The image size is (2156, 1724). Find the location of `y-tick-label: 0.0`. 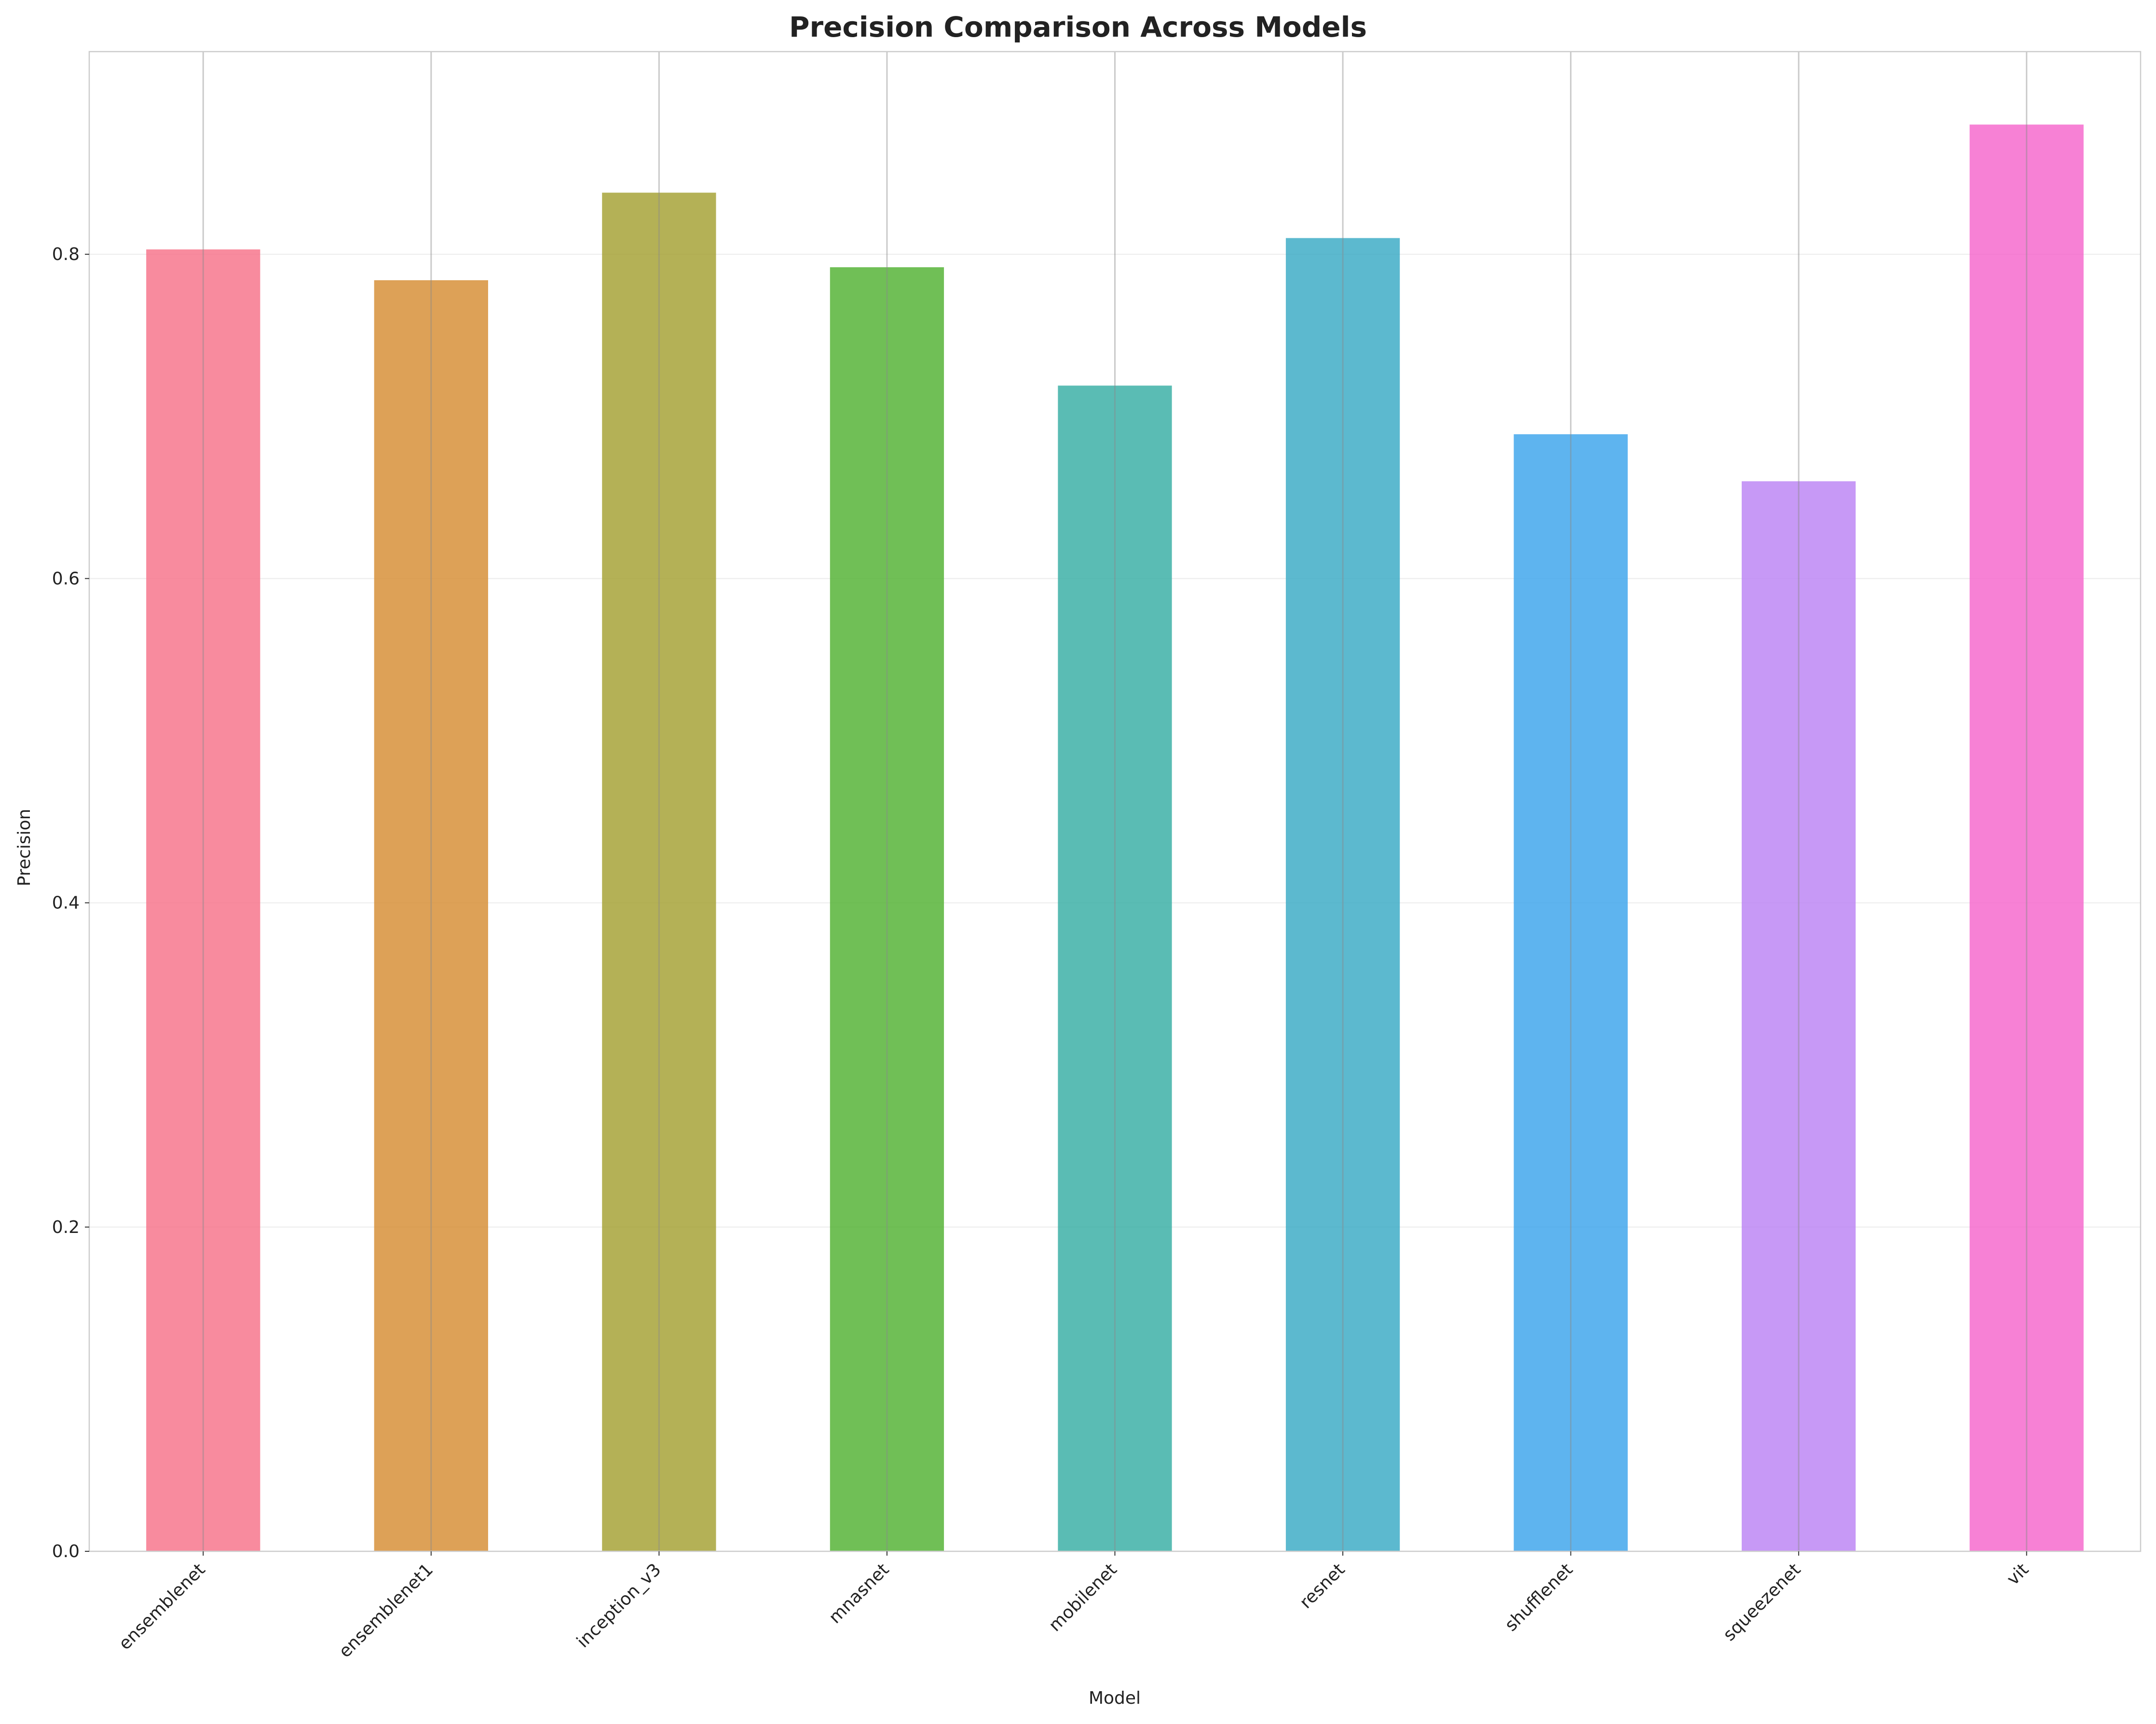

y-tick-label: 0.0 is located at coordinates (66, 1552).